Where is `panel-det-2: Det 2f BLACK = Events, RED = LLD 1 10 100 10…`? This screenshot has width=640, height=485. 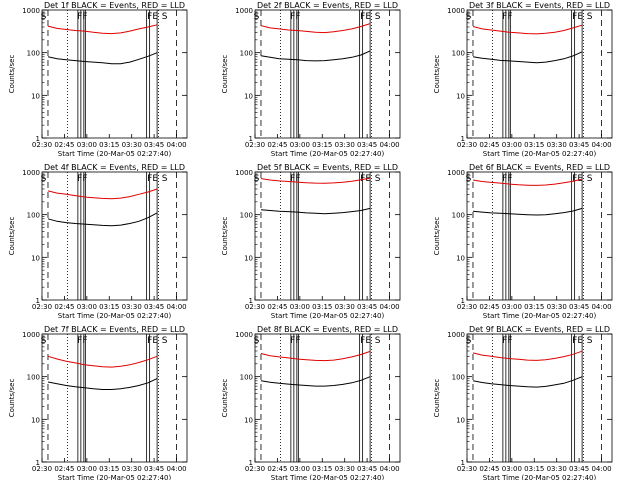 panel-det-2: Det 2f BLACK = Events, RED = LLD 1 10 100 10… is located at coordinates (311, 79).